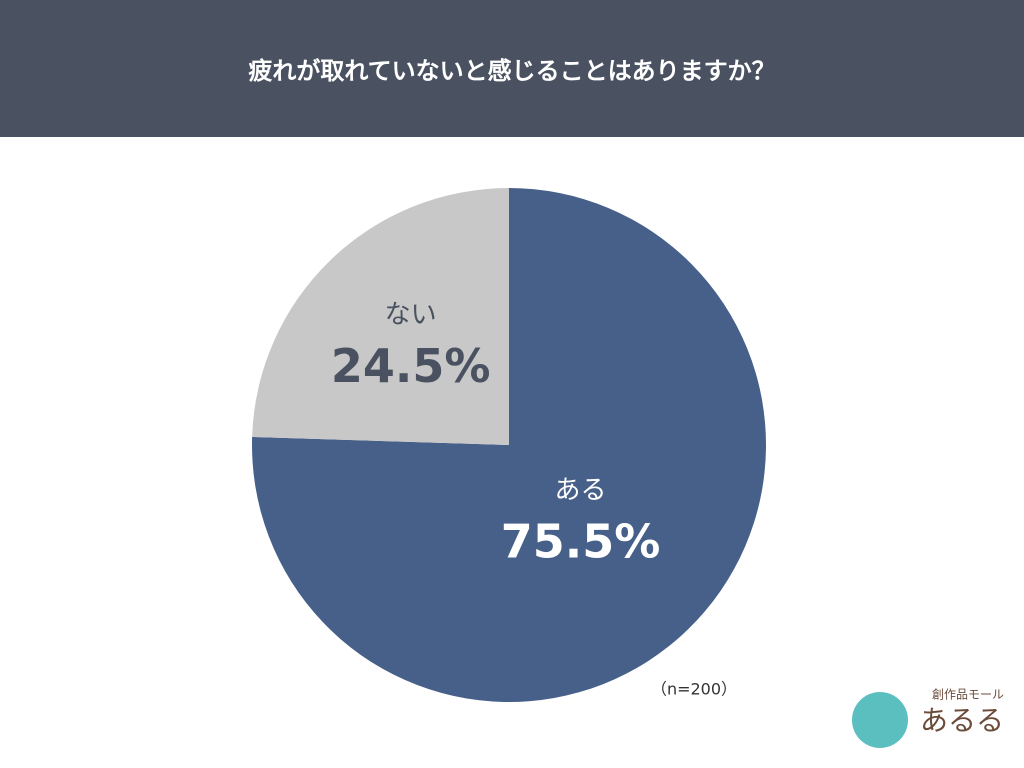  I want to click on pie-slice, so click(380, 316).